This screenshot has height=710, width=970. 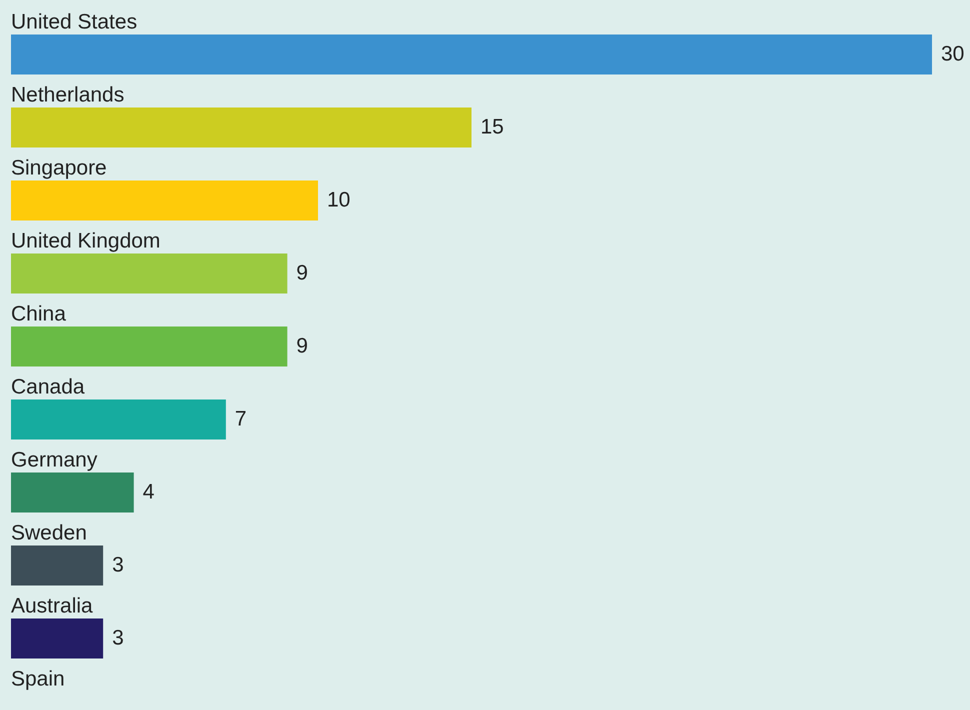 What do you see at coordinates (240, 419) in the screenshot?
I see `data-label: 7` at bounding box center [240, 419].